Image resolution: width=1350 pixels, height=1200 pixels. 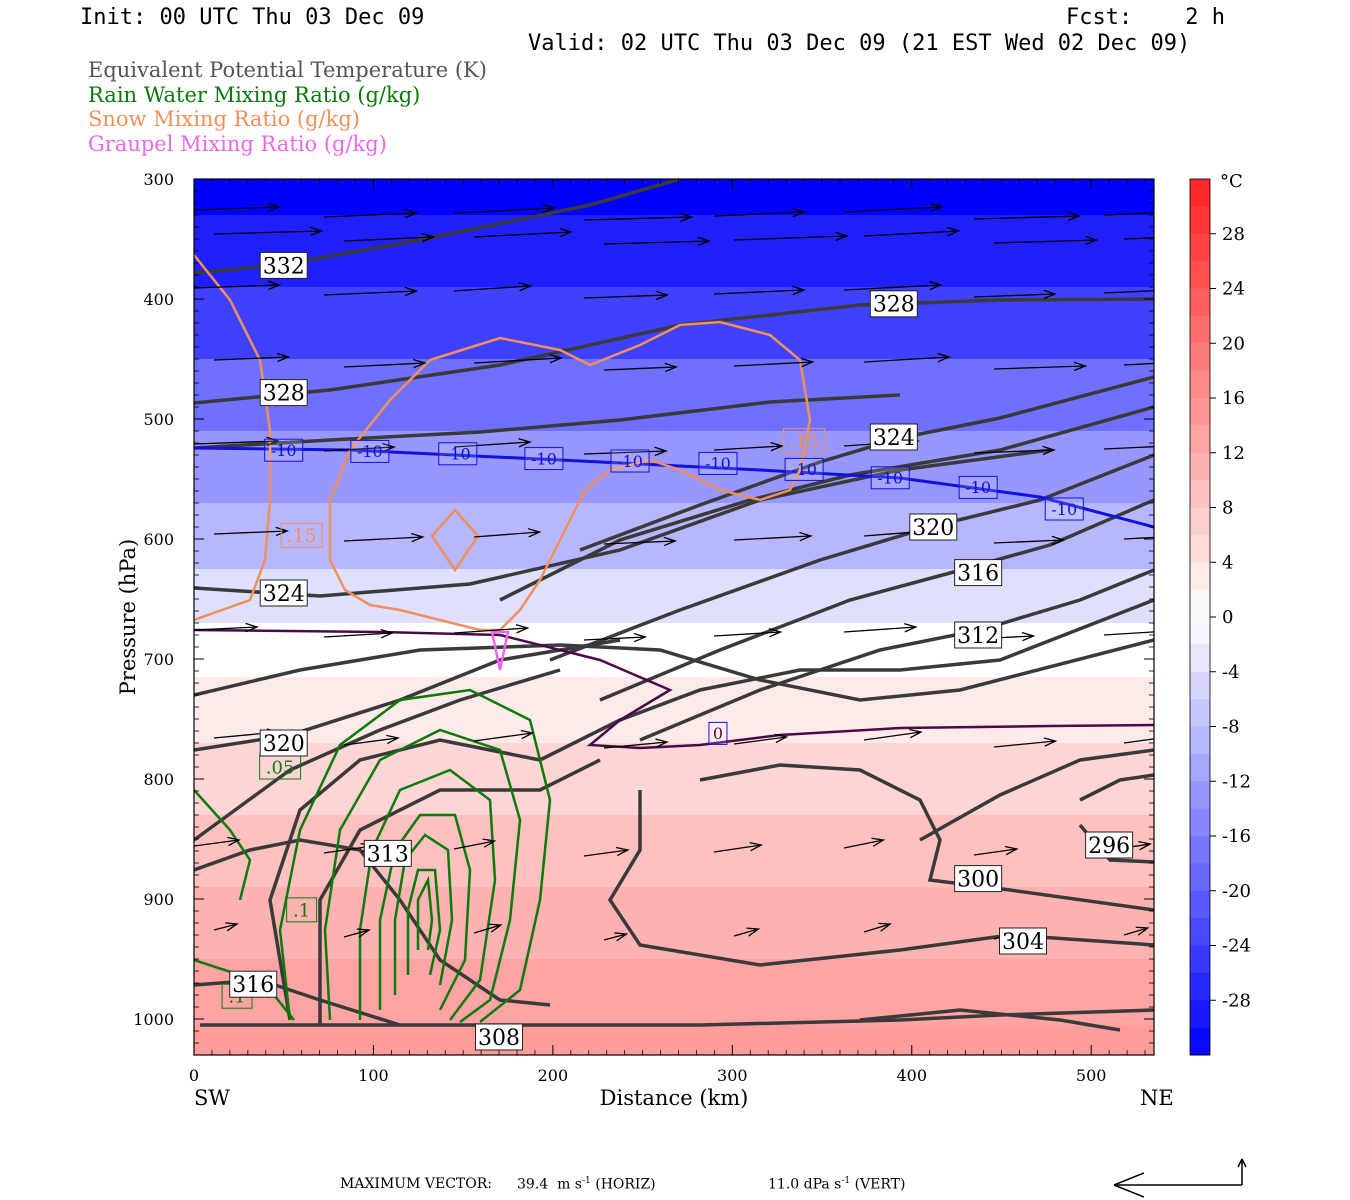 I want to click on isotherm-label: -10, so click(x=544, y=458).